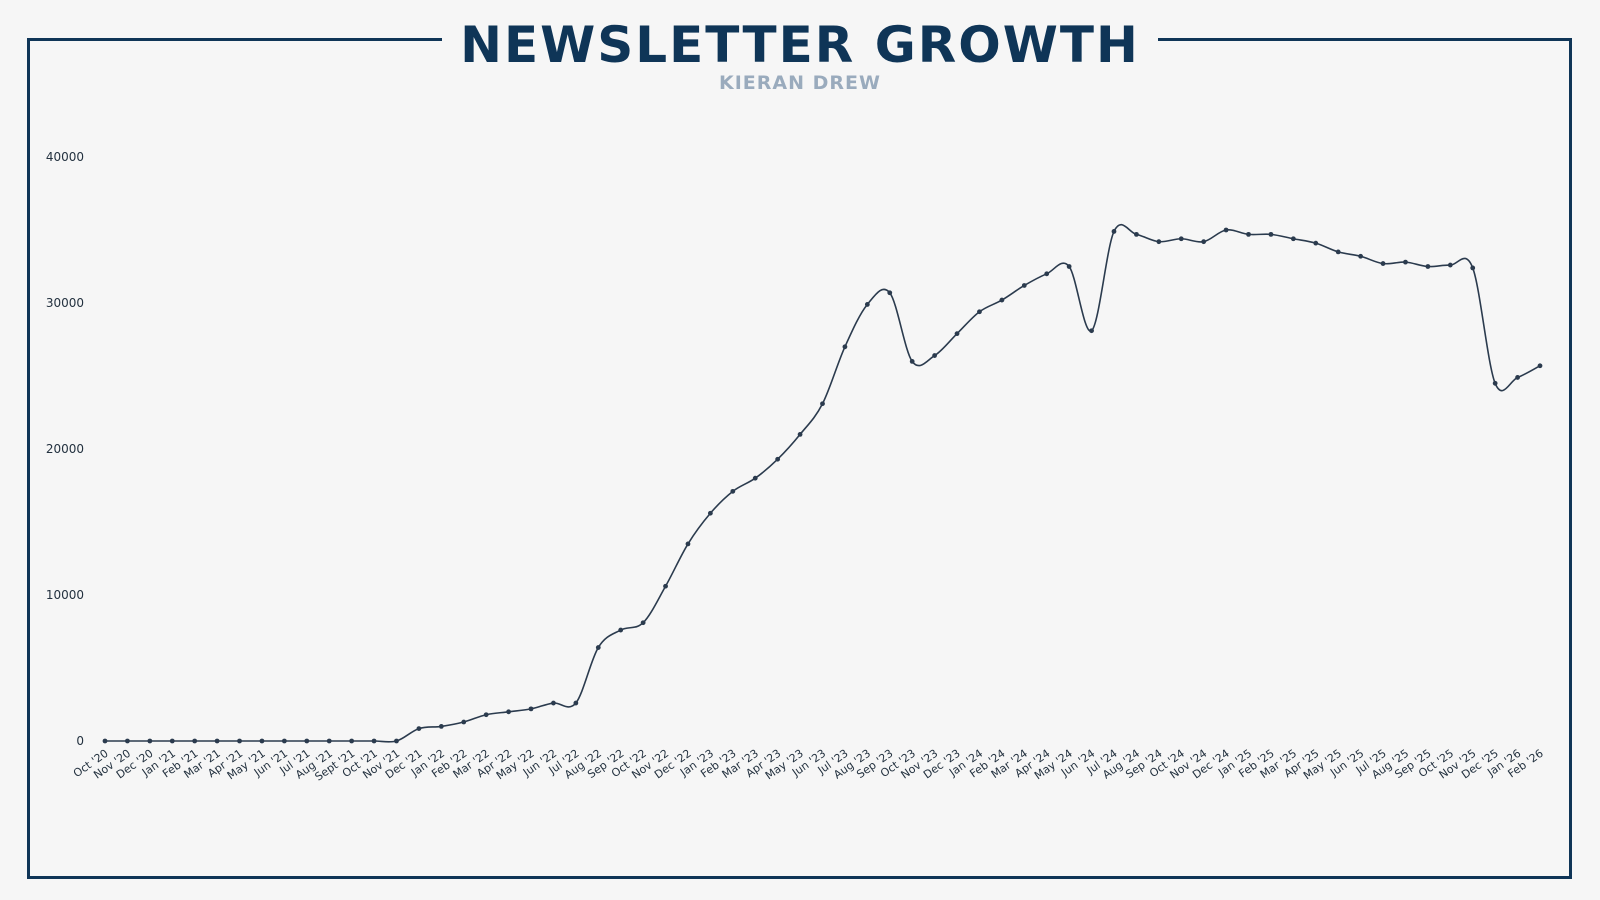 Image resolution: width=1600 pixels, height=900 pixels. What do you see at coordinates (65, 157) in the screenshot?
I see `y-tick-label: 40000` at bounding box center [65, 157].